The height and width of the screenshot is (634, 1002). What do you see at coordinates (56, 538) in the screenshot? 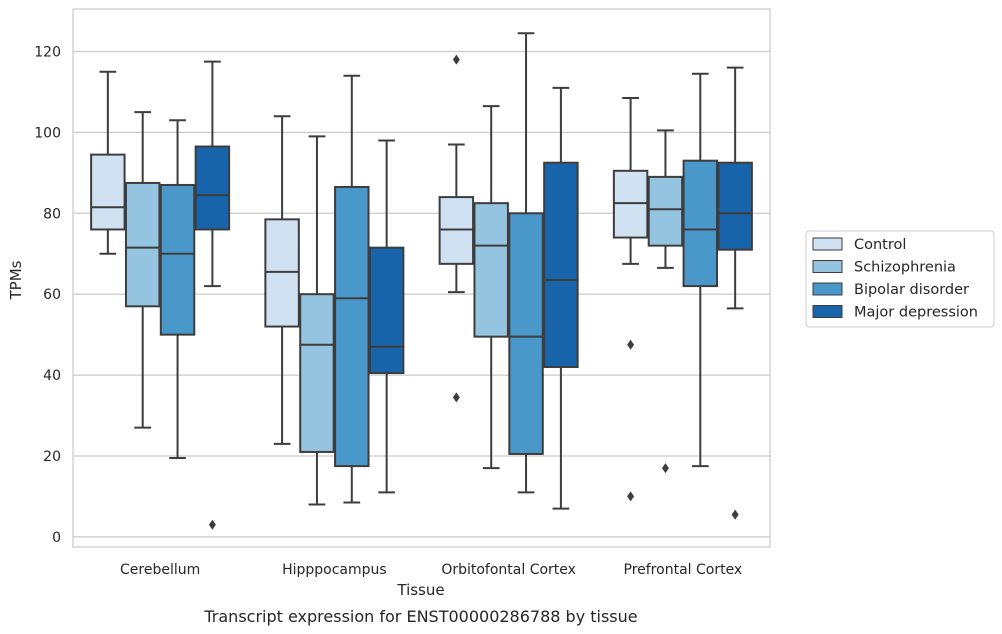
I see `y-tick-label: 0` at bounding box center [56, 538].